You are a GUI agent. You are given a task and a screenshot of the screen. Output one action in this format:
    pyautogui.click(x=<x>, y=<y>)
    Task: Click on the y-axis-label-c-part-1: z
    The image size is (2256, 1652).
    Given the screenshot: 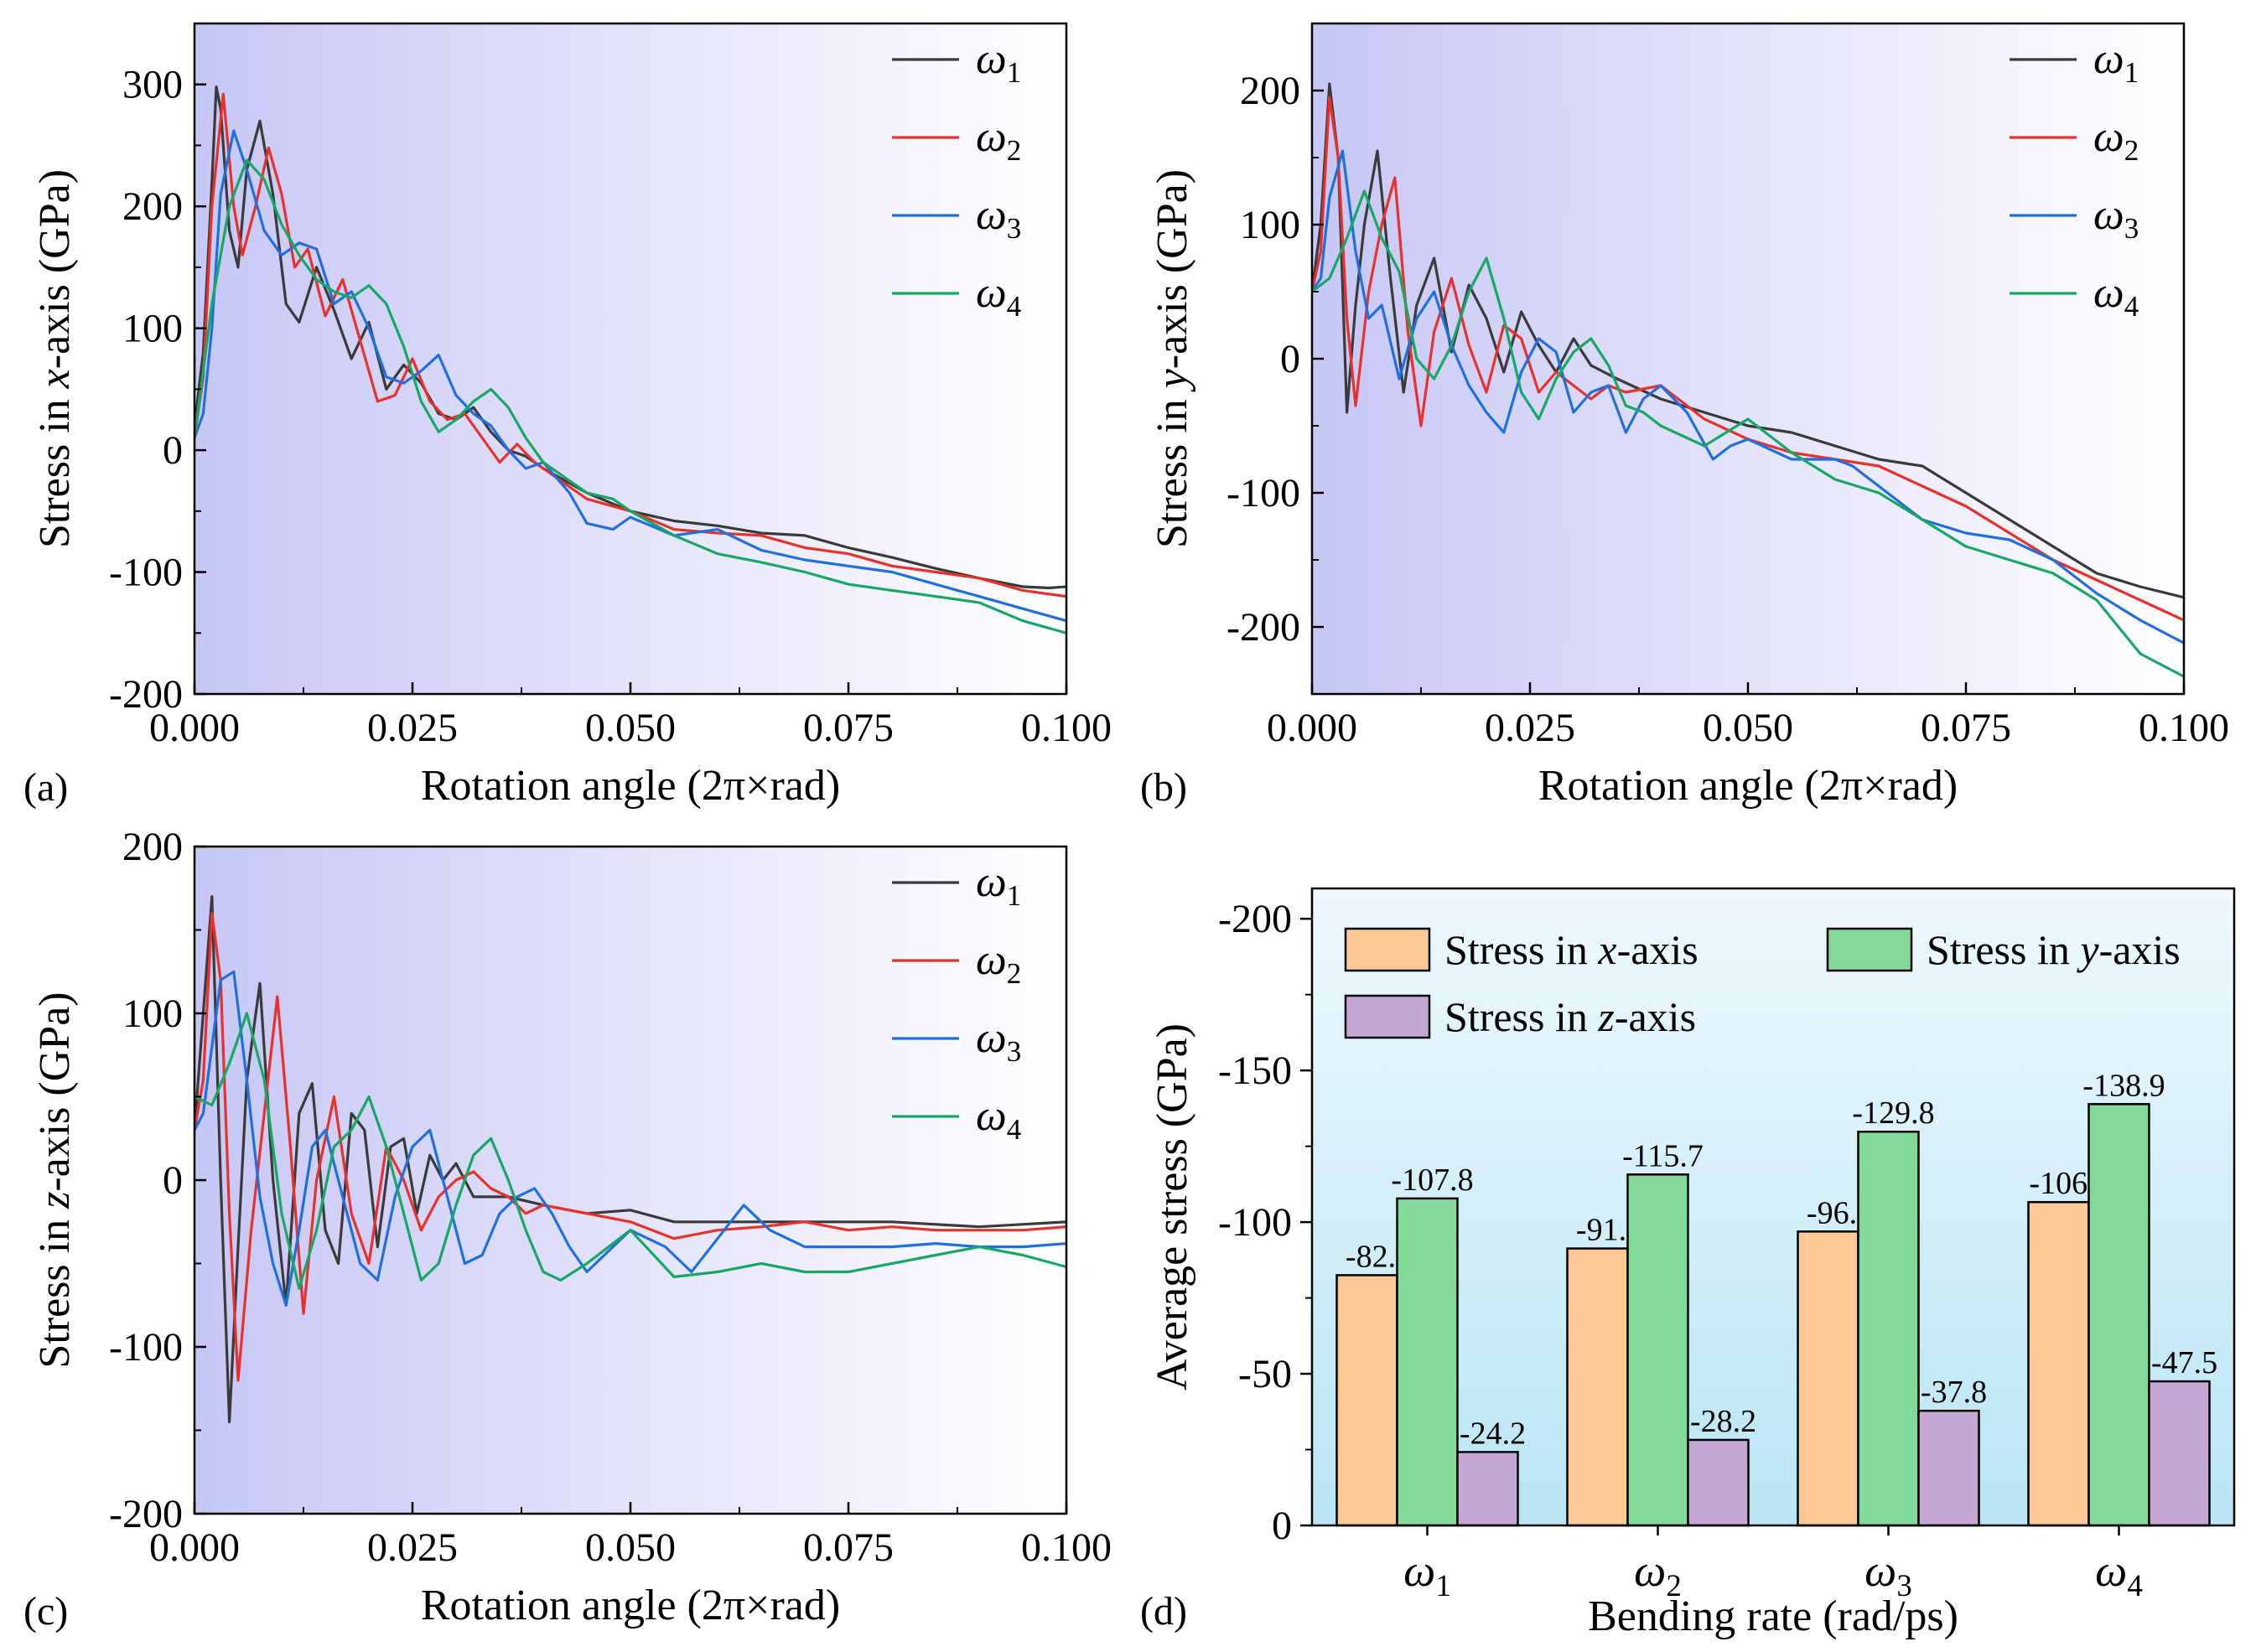 What is the action you would take?
    pyautogui.click(x=55, y=1200)
    